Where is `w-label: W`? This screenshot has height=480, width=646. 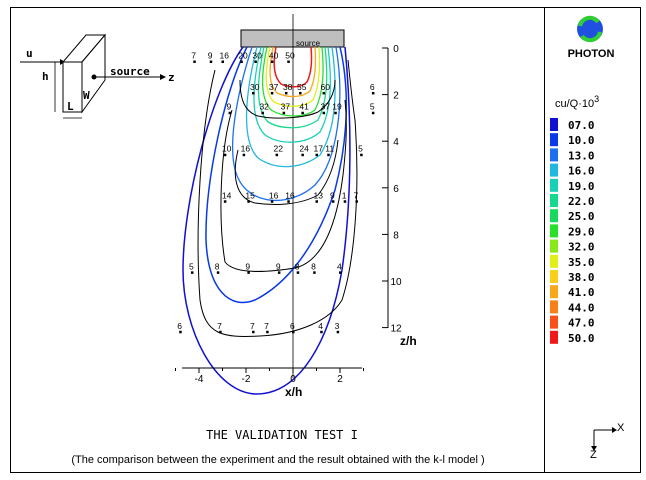 w-label: W is located at coordinates (86, 95).